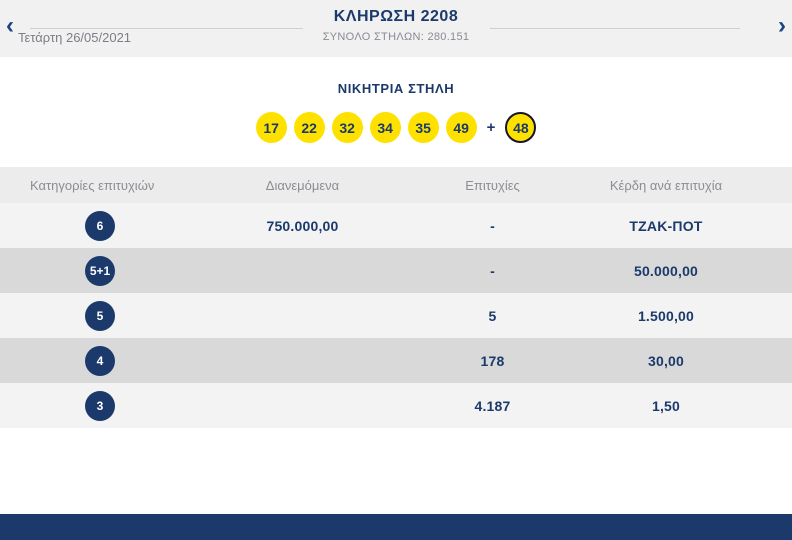  Describe the element at coordinates (492, 185) in the screenshot. I see `column-header-wins: Επιτυχίες` at that location.